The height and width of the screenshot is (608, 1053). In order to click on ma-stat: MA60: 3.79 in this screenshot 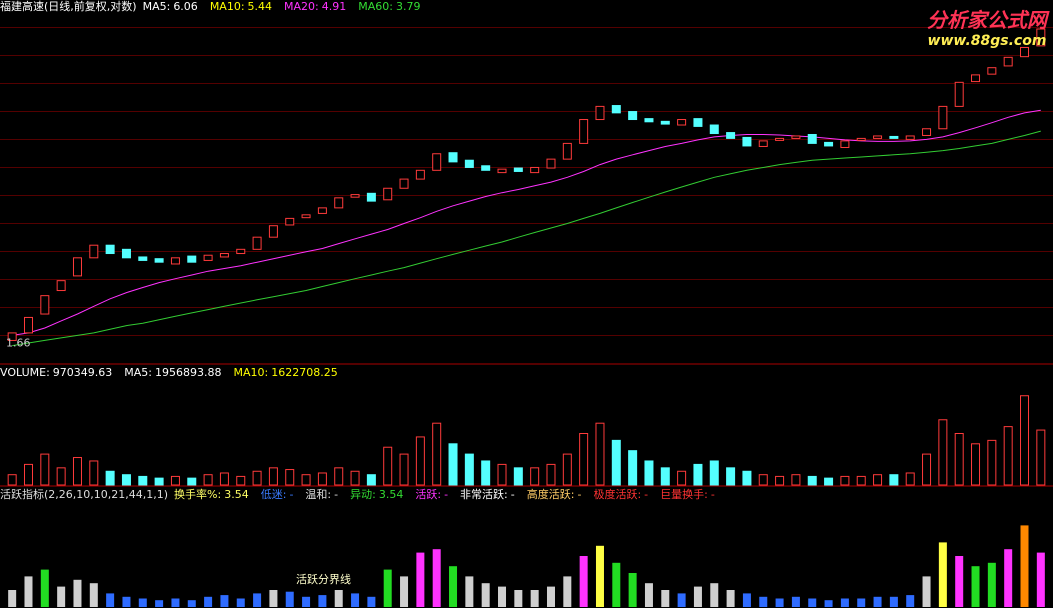, I will do `click(392, 6)`.